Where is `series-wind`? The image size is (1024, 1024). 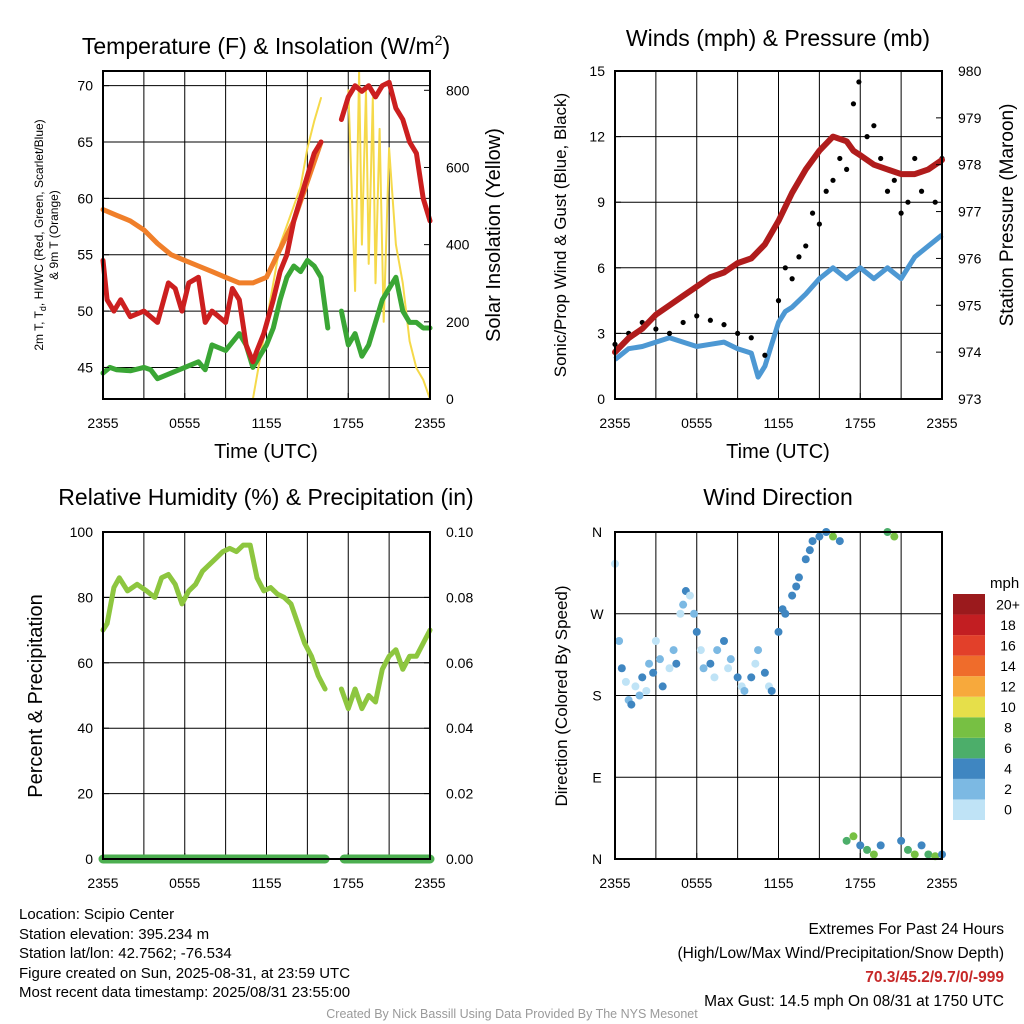 series-wind is located at coordinates (778, 306).